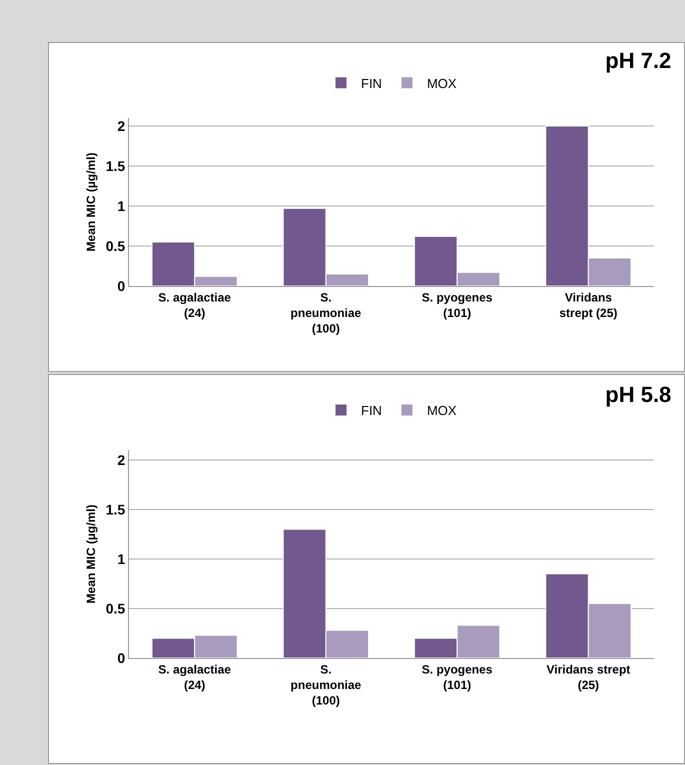  Describe the element at coordinates (638, 61) in the screenshot. I see `chart-title: pH 7.2` at that location.